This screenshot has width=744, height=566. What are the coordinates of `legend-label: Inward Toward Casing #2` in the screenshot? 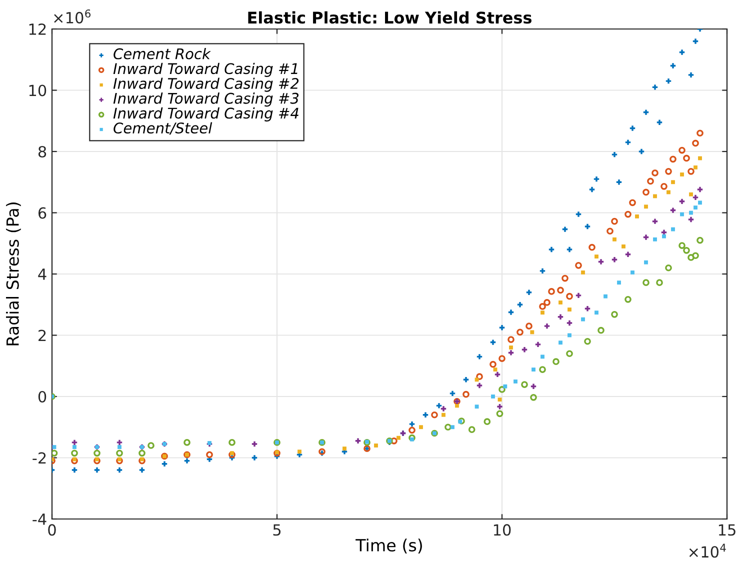 It's located at (206, 85).